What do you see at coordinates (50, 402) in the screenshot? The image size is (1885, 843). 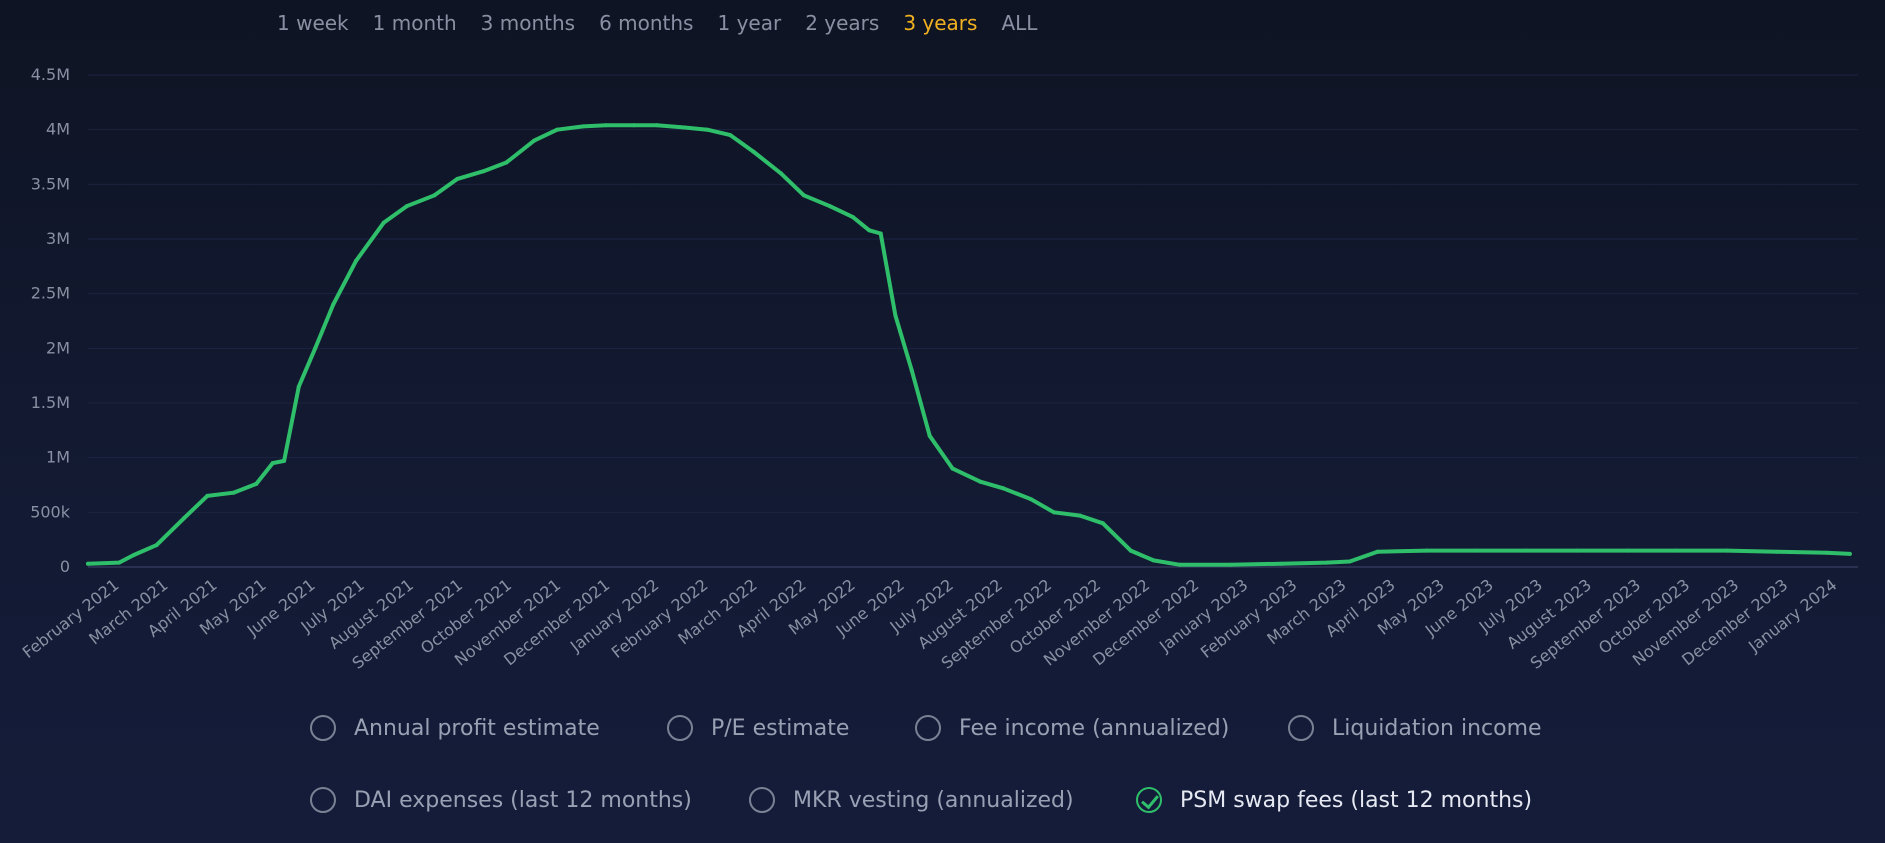 I see `y-tick-label: 1.5M` at bounding box center [50, 402].